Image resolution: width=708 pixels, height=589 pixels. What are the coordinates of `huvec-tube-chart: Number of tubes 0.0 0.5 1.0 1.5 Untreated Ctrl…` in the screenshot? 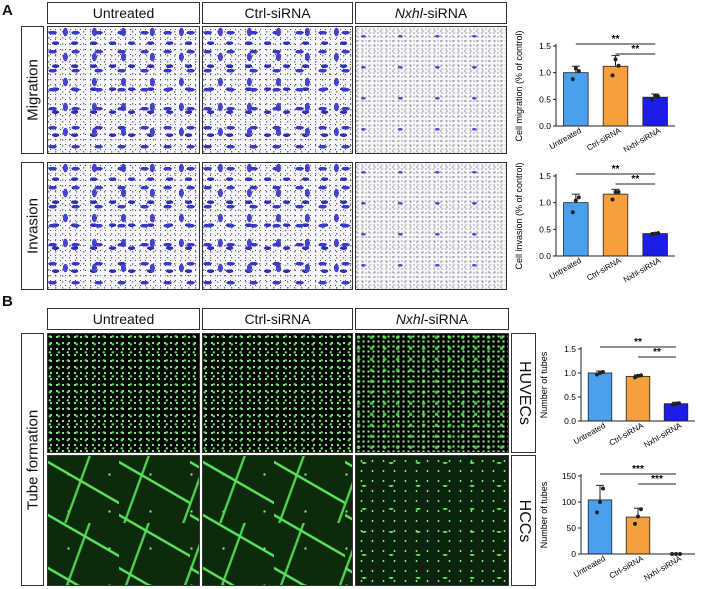 It's located at (617, 393).